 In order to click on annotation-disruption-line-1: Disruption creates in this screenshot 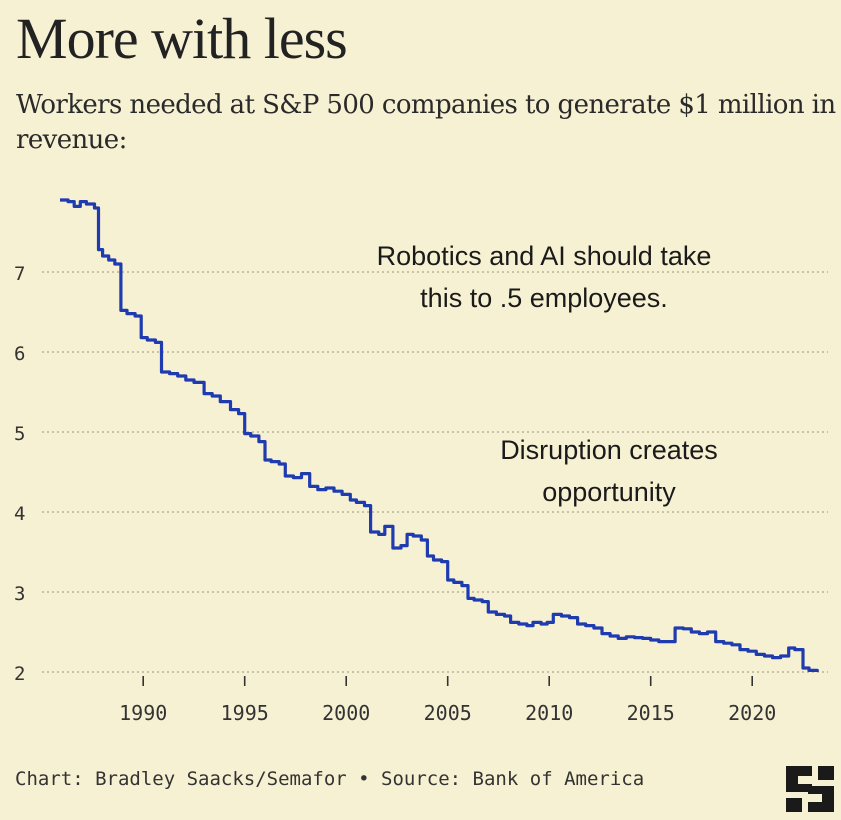, I will do `click(609, 450)`.